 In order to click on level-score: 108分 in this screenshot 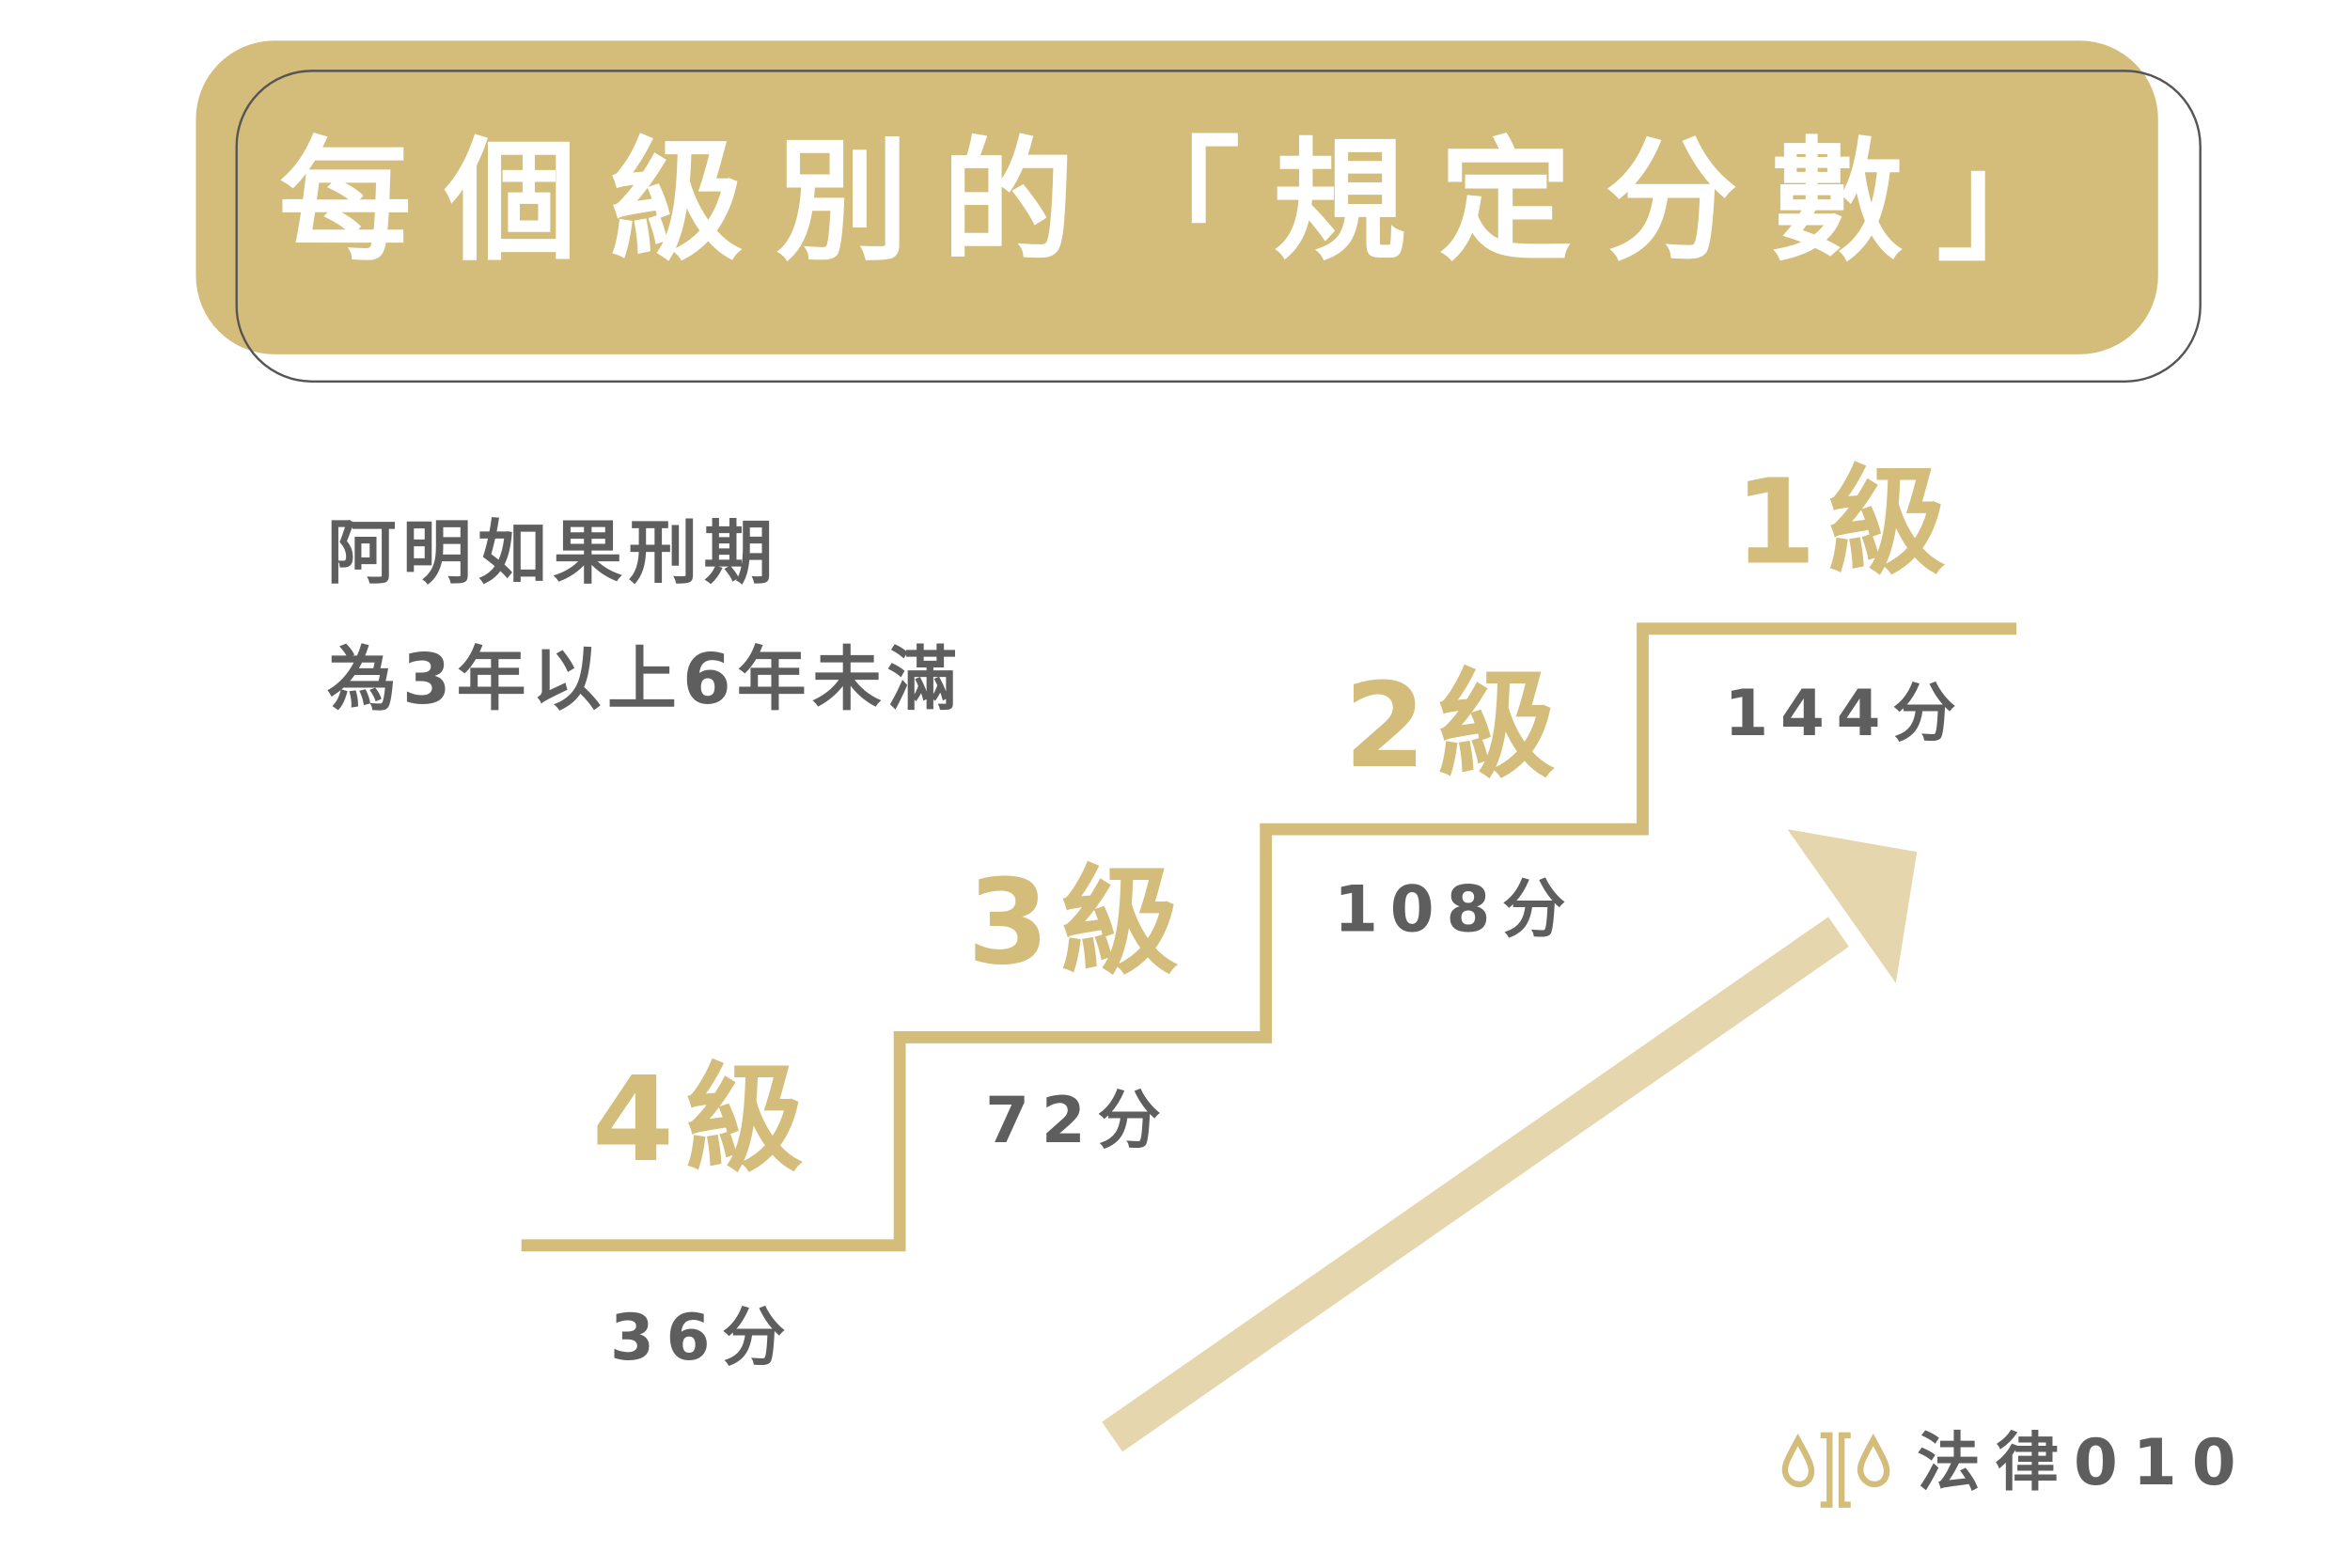, I will do `click(1455, 908)`.